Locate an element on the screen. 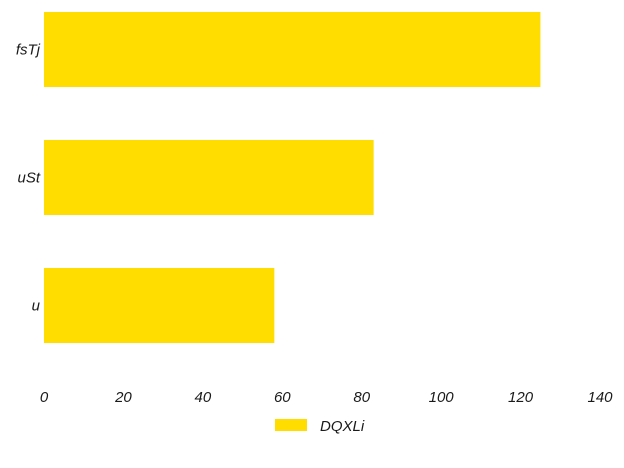  x-tick-label-80: 80 is located at coordinates (361, 397).